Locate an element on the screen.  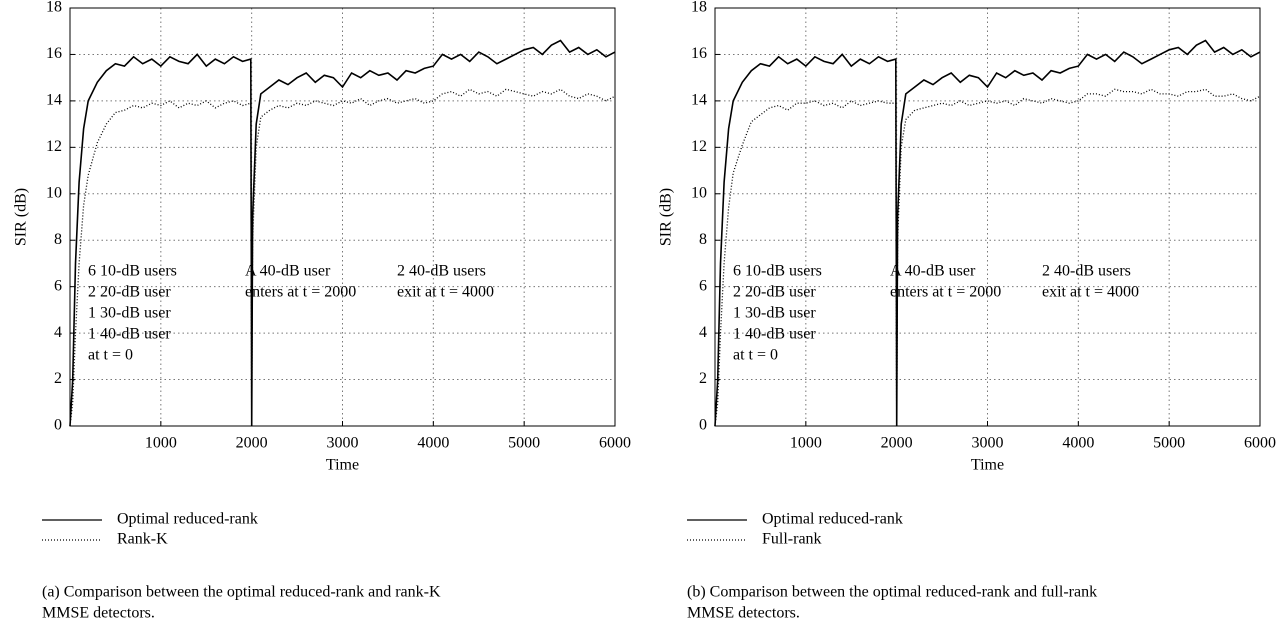
legend-label: Full-rank is located at coordinates (792, 539).